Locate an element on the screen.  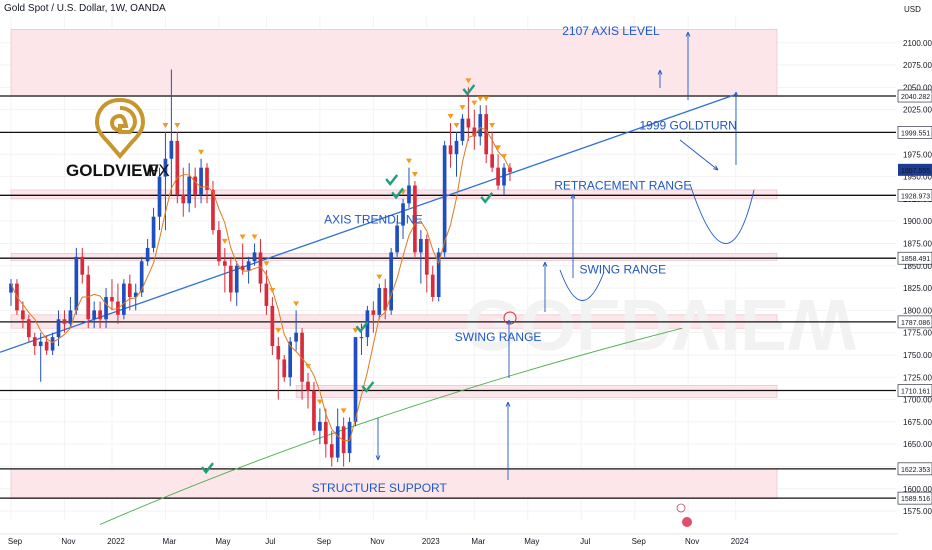
level-tag-label: 1589.516 is located at coordinates (915, 499).